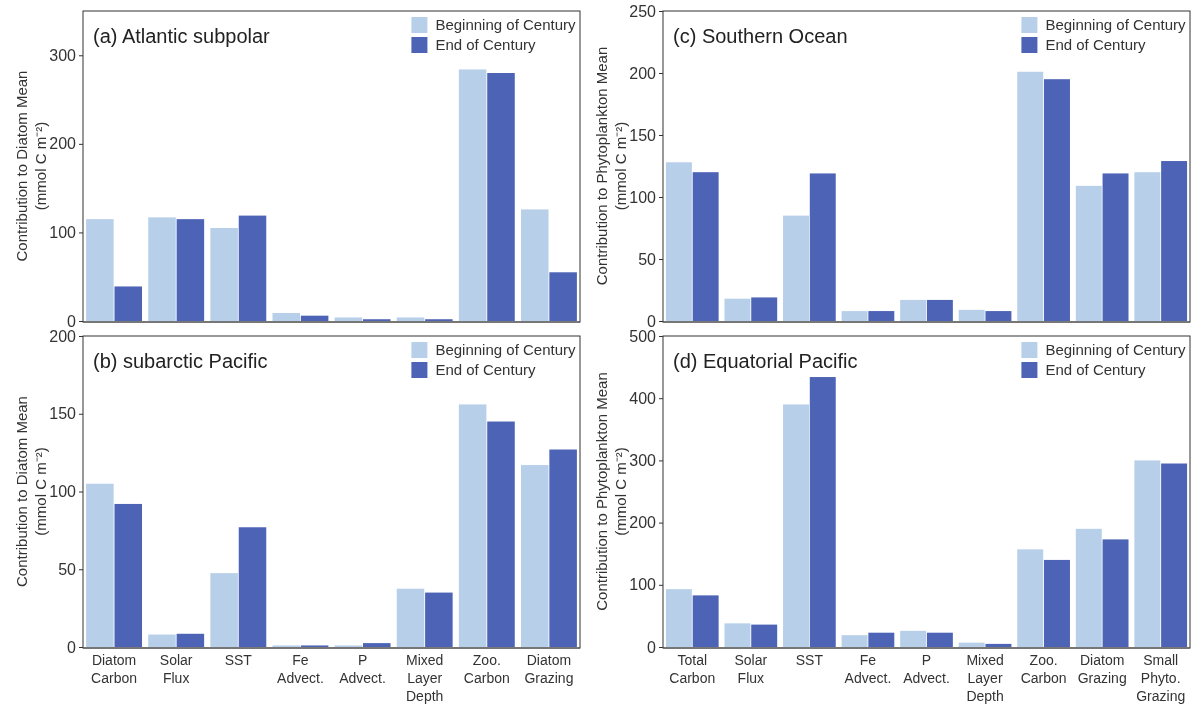 The image size is (1193, 704). I want to click on x-tick-label: Diatom Carbon, so click(114, 669).